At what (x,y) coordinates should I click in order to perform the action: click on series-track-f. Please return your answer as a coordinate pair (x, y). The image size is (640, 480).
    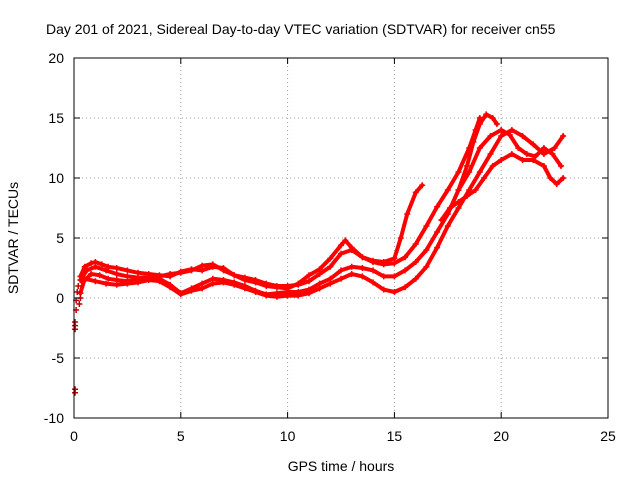
    Looking at the image, I should click on (510, 160).